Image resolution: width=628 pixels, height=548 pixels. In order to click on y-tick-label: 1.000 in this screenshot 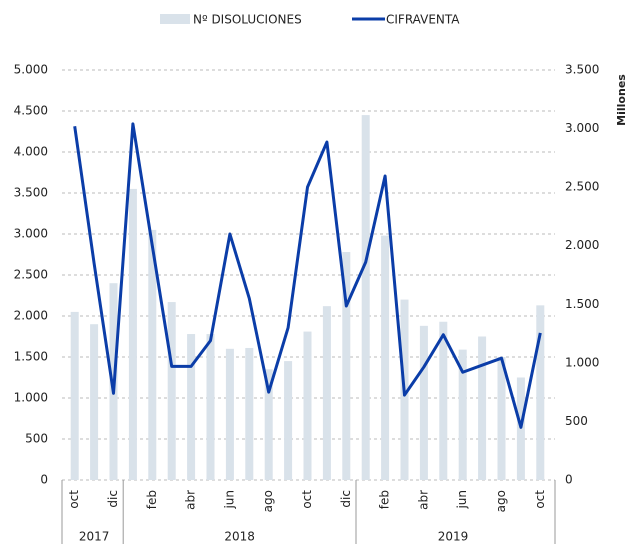, I will do `click(31, 398)`.